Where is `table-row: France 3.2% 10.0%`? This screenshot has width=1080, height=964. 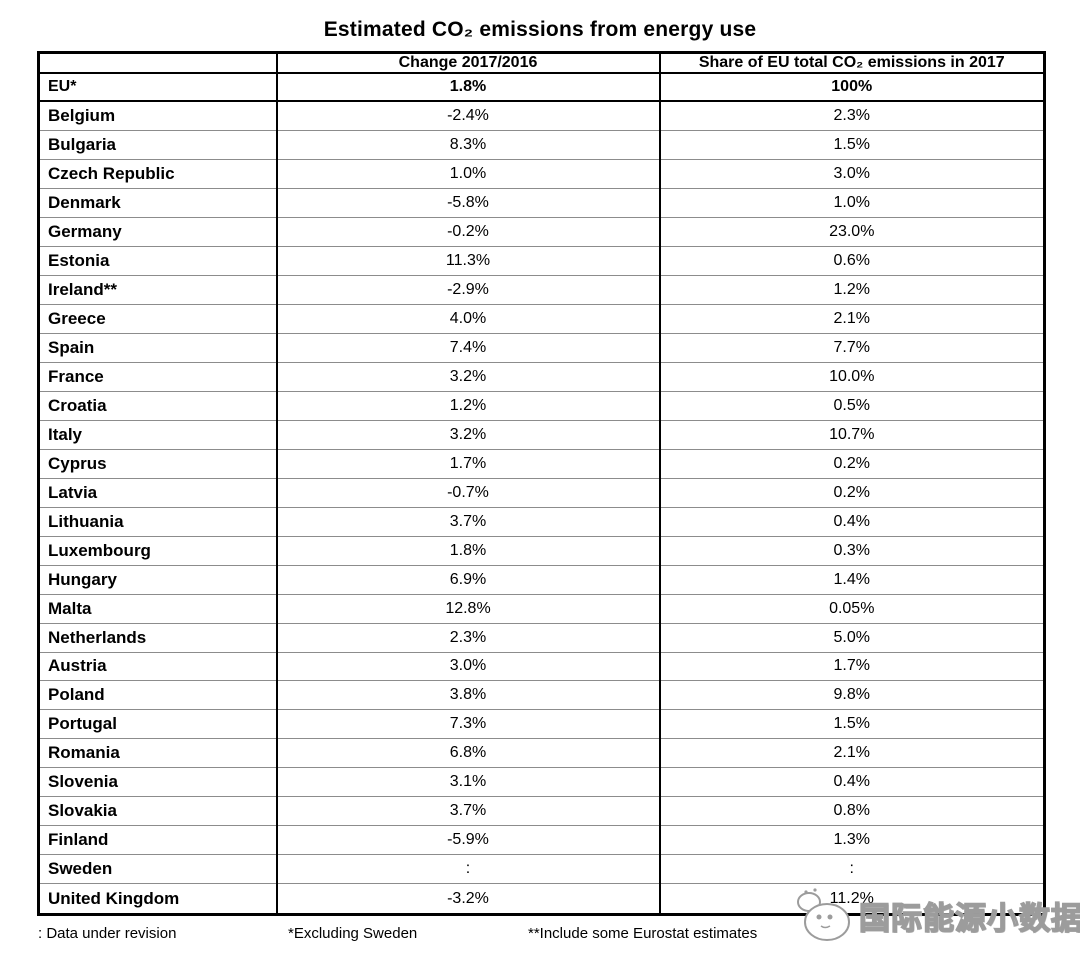 table-row: France 3.2% 10.0% is located at coordinates (541, 377).